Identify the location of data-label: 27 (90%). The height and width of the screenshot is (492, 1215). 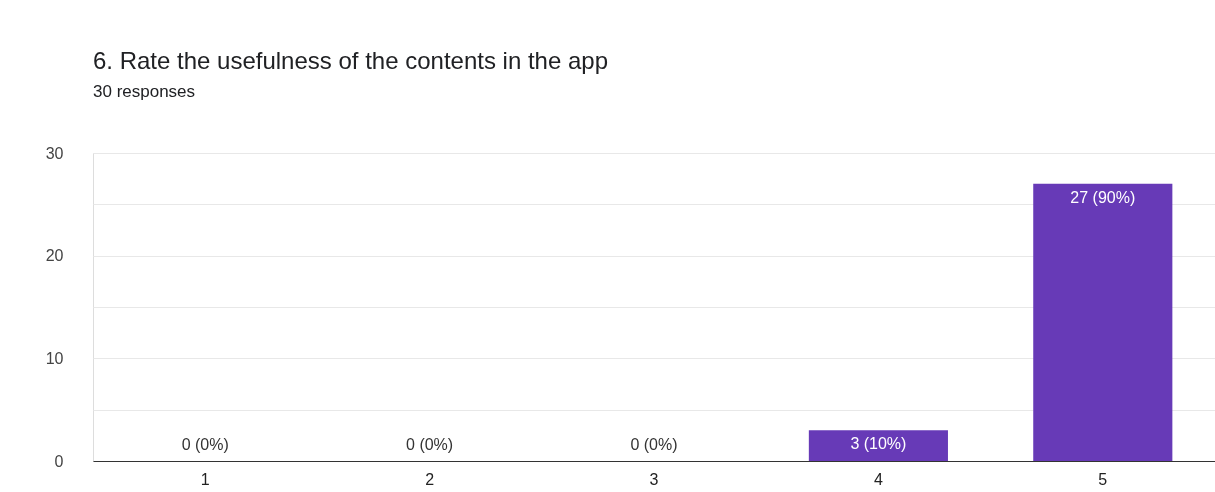
(1103, 197).